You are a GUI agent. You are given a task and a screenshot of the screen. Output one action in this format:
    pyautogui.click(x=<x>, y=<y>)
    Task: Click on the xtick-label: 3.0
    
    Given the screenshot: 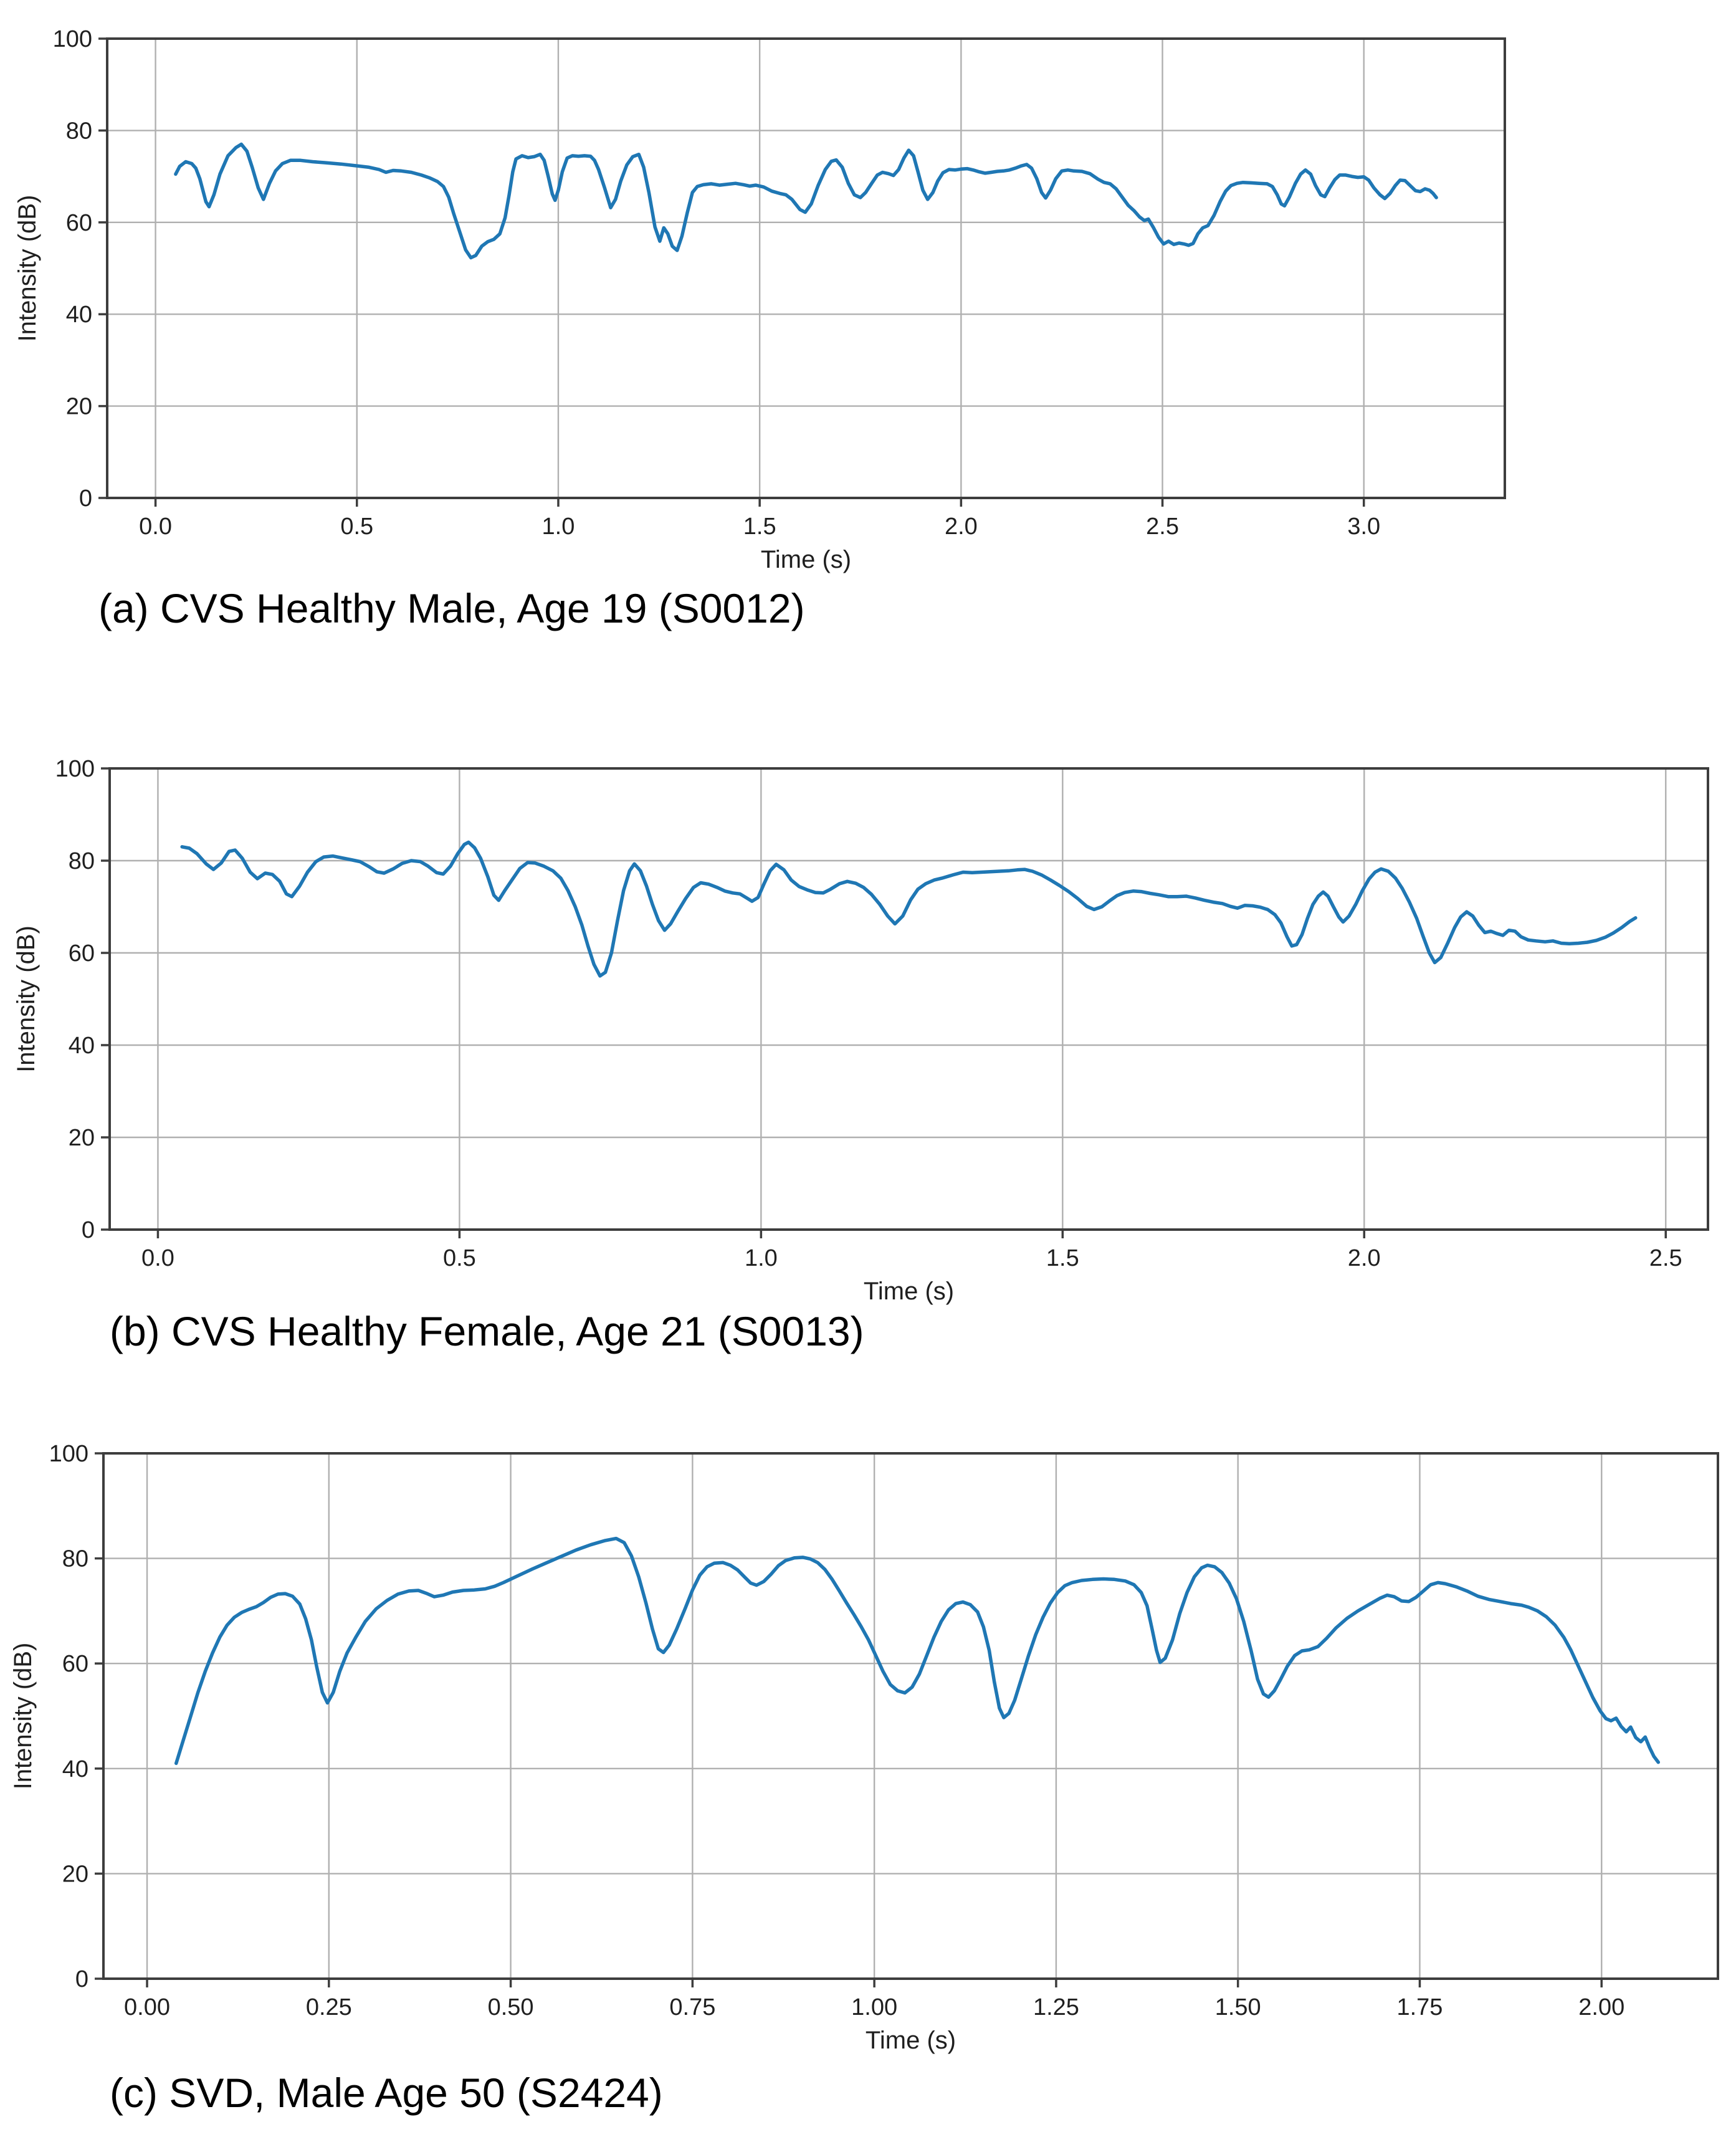 What is the action you would take?
    pyautogui.click(x=1363, y=527)
    